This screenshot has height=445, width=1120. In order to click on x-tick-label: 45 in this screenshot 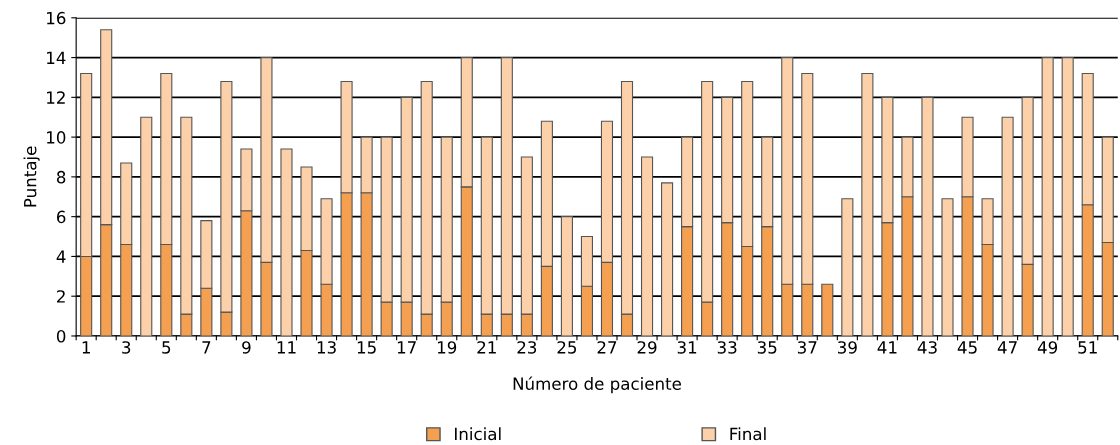, I will do `click(967, 347)`.